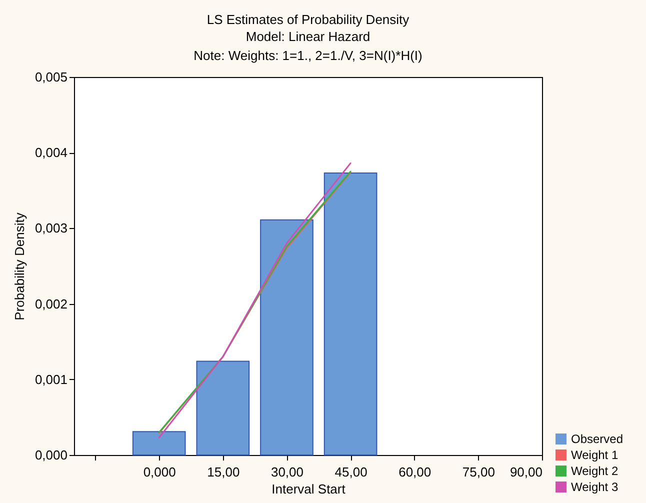 Image resolution: width=646 pixels, height=503 pixels. Describe the element at coordinates (478, 472) in the screenshot. I see `x-tick-label: 75,00` at that location.